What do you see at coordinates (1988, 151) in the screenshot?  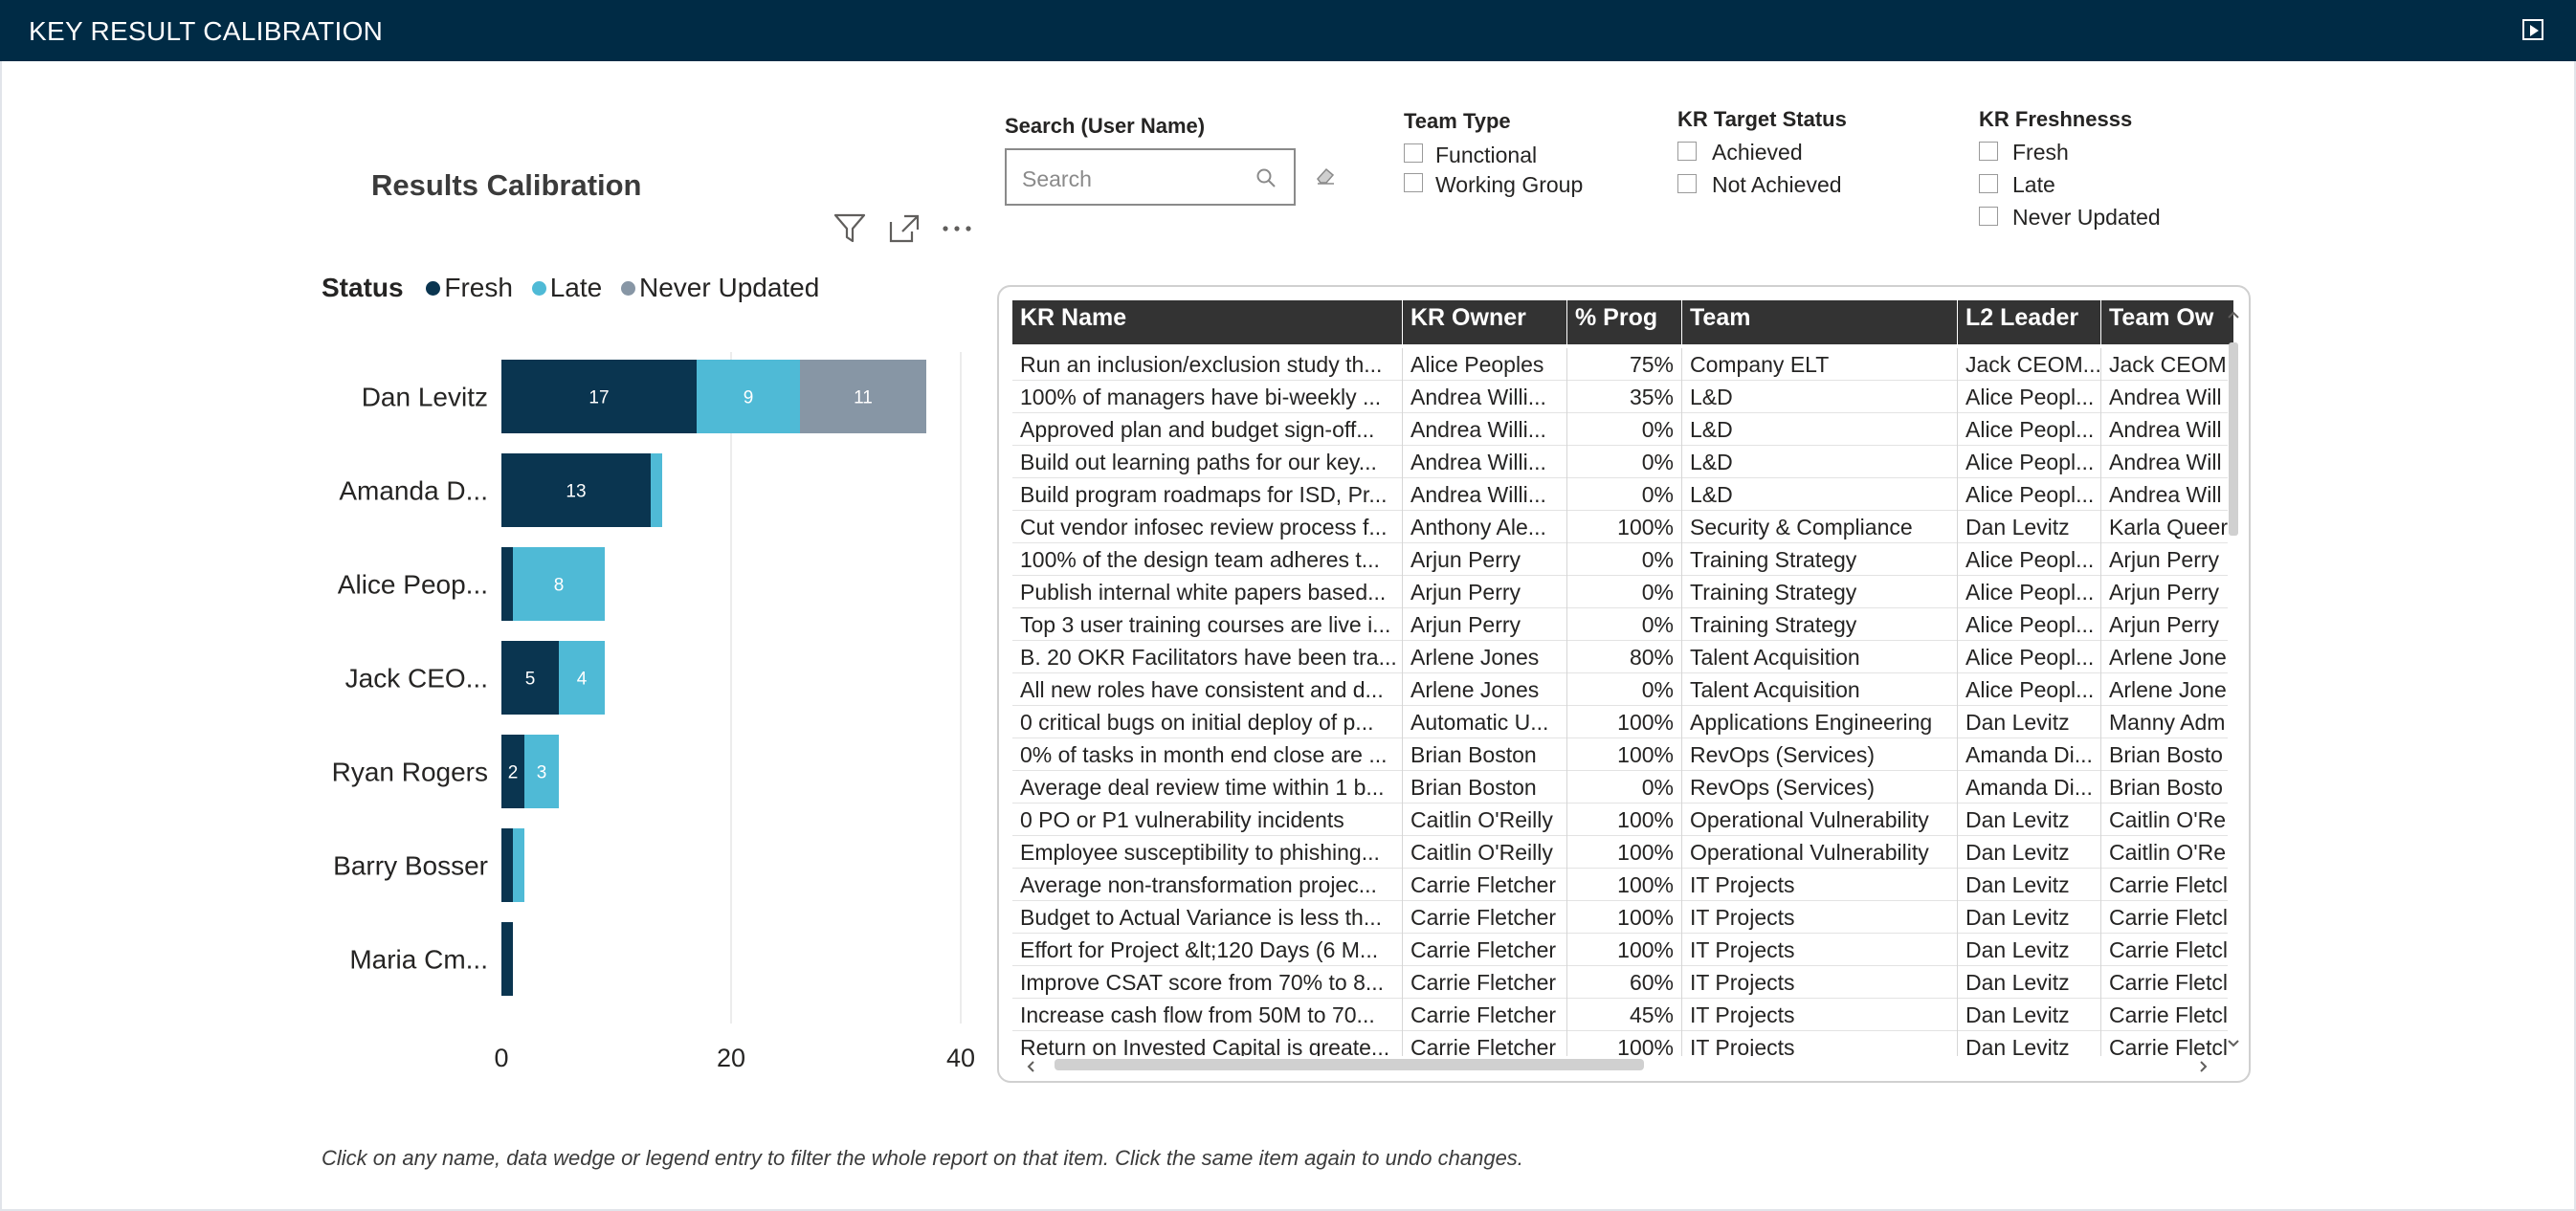 I see `checkbox-fresh` at bounding box center [1988, 151].